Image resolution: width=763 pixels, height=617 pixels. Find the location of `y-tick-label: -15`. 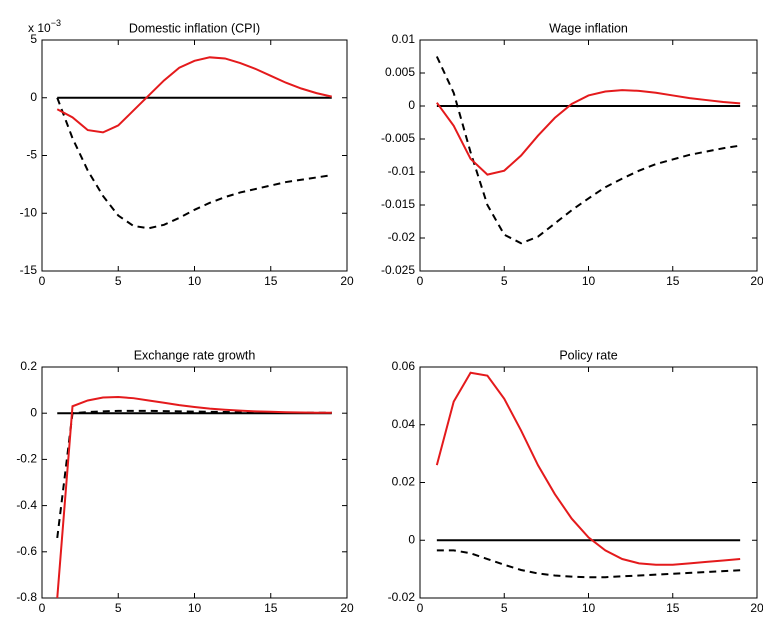

y-tick-label: -15 is located at coordinates (29, 270).